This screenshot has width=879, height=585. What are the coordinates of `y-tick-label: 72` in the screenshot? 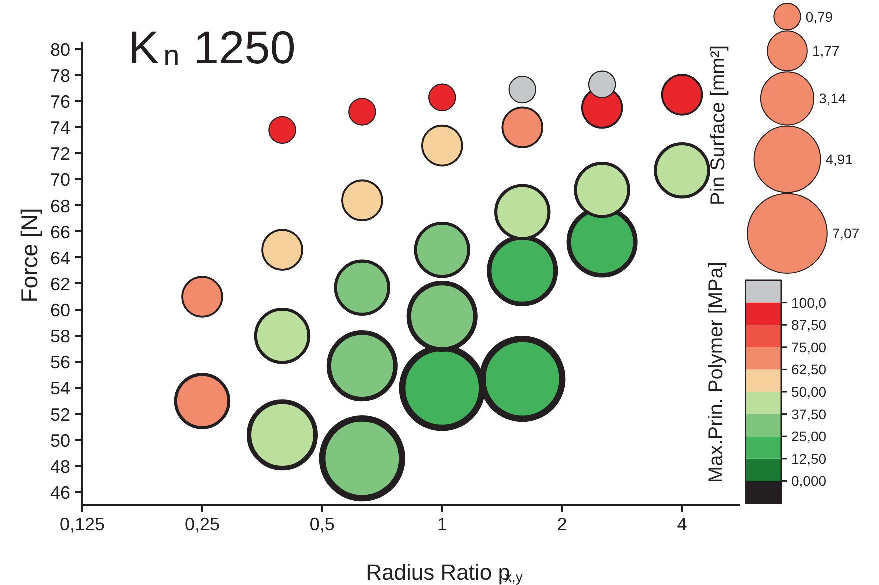 It's located at (60, 154).